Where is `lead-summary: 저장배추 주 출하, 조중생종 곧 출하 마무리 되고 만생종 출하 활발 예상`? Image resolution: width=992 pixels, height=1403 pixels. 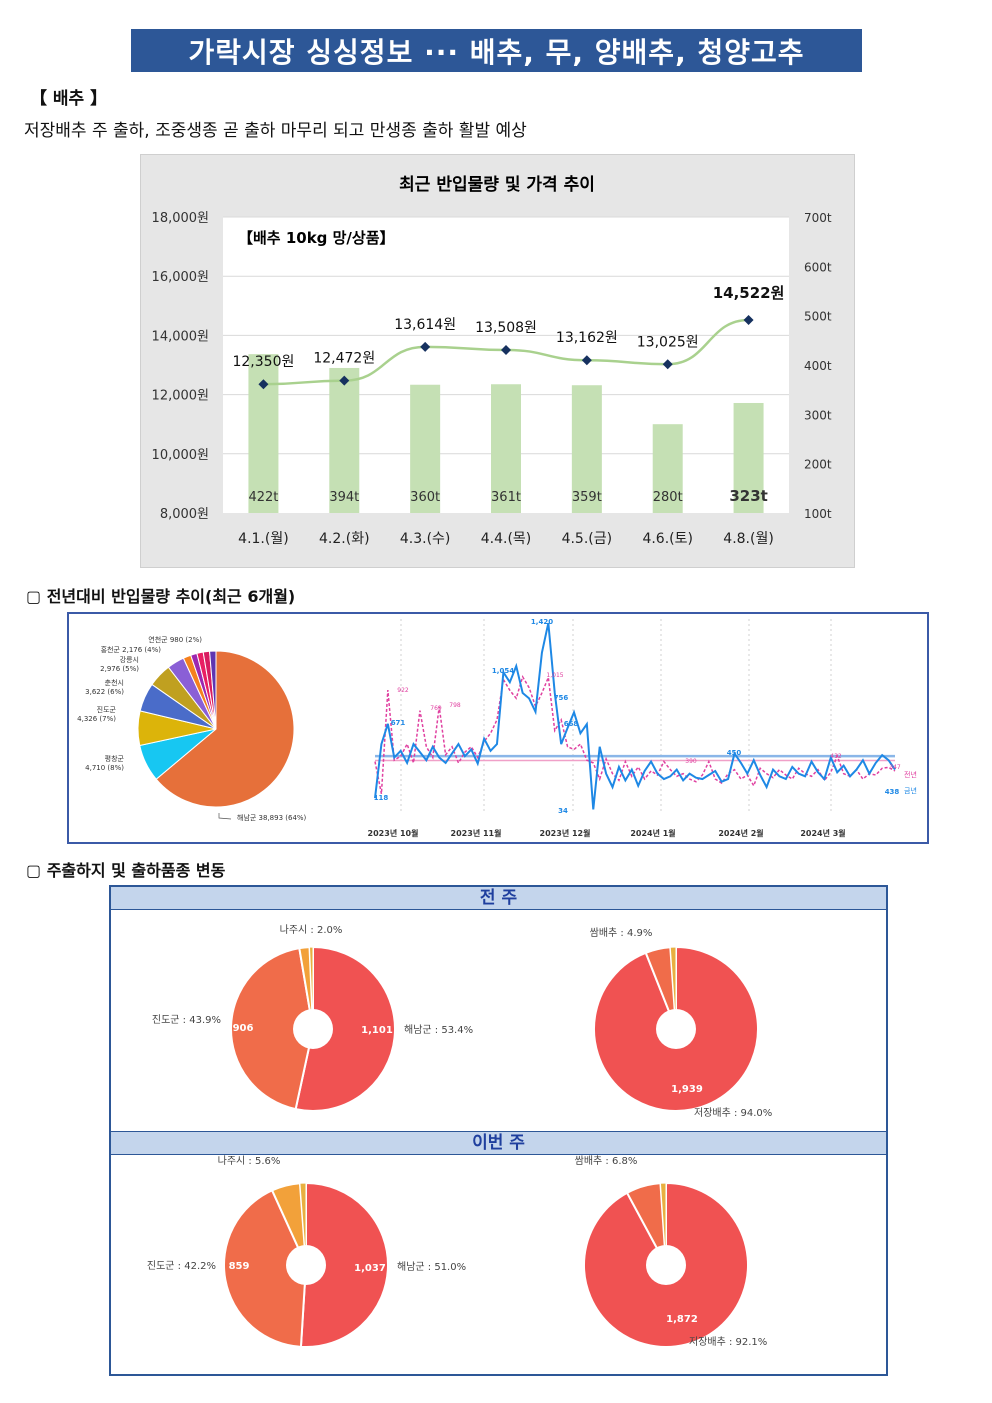
lead-summary: 저장배추 주 출하, 조중생종 곧 출하 마무리 되고 만생종 출하 활발 예상 is located at coordinates (275, 131).